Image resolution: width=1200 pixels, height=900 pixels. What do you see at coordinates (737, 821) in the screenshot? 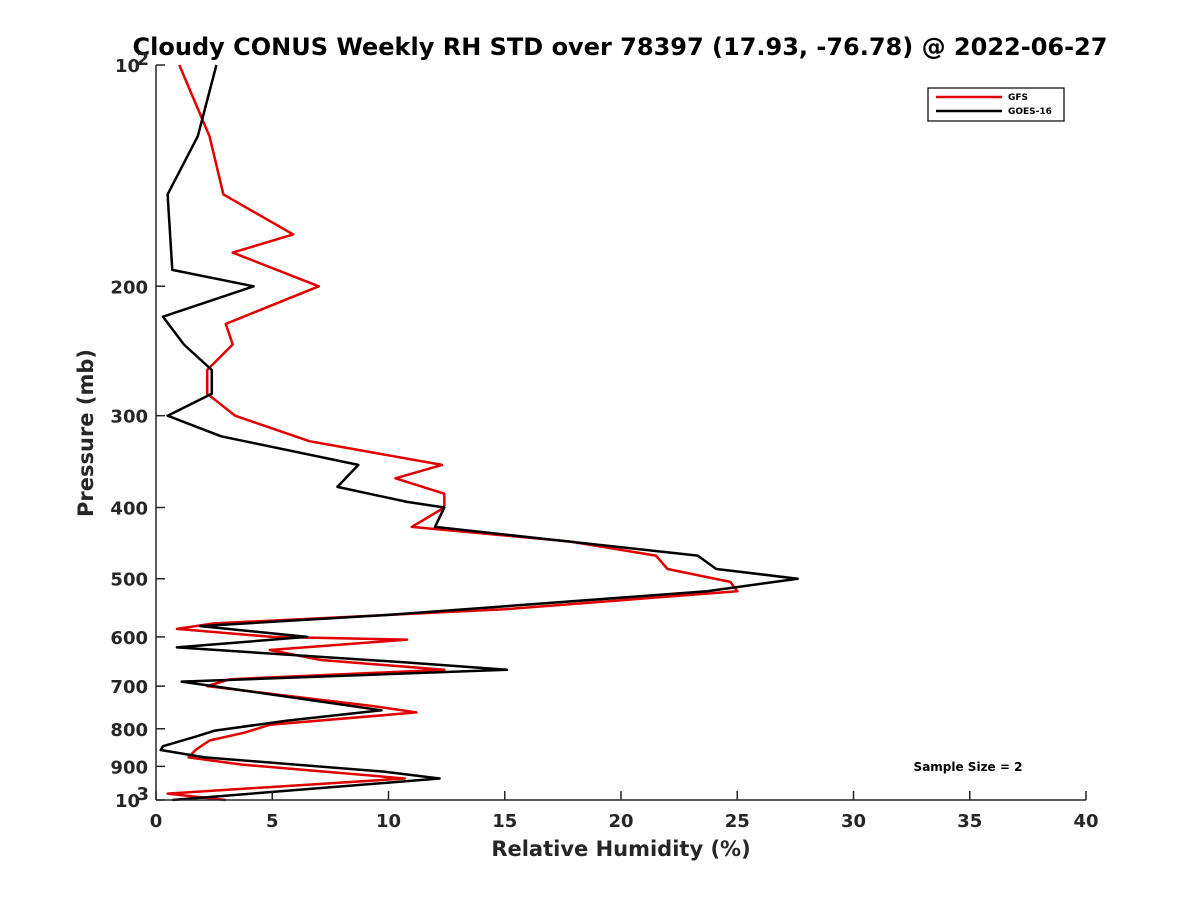
I see `x-tick-label: 25` at bounding box center [737, 821].